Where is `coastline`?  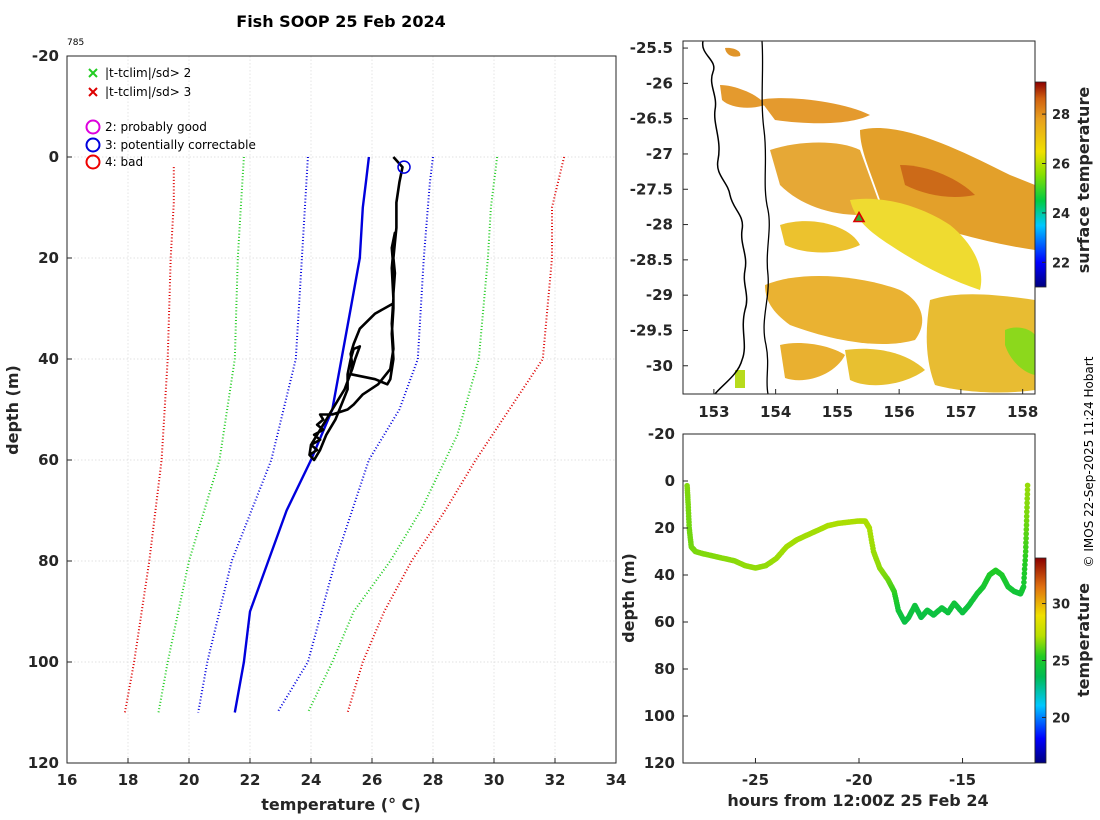 coastline is located at coordinates (725, 217).